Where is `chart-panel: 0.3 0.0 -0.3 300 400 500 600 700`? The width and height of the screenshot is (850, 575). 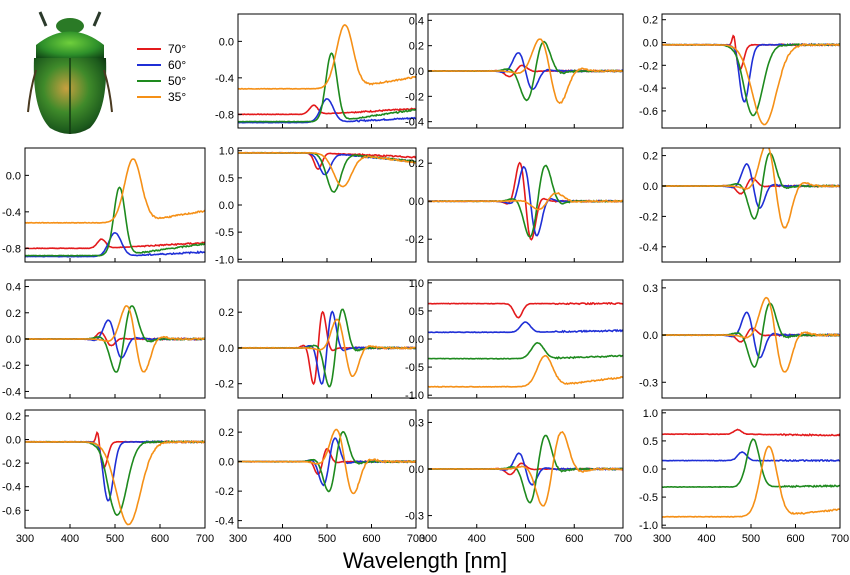
chart-panel: 0.3 0.0 -0.3 300 400 500 600 700 is located at coordinates (518, 477).